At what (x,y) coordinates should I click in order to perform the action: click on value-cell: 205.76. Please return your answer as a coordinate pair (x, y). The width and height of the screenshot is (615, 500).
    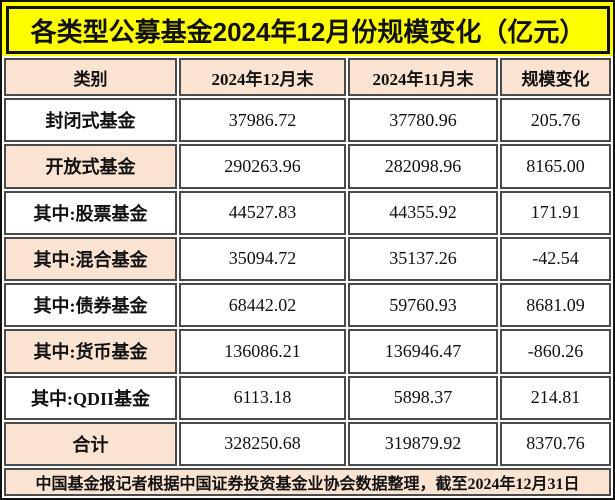
    Looking at the image, I should click on (555, 120).